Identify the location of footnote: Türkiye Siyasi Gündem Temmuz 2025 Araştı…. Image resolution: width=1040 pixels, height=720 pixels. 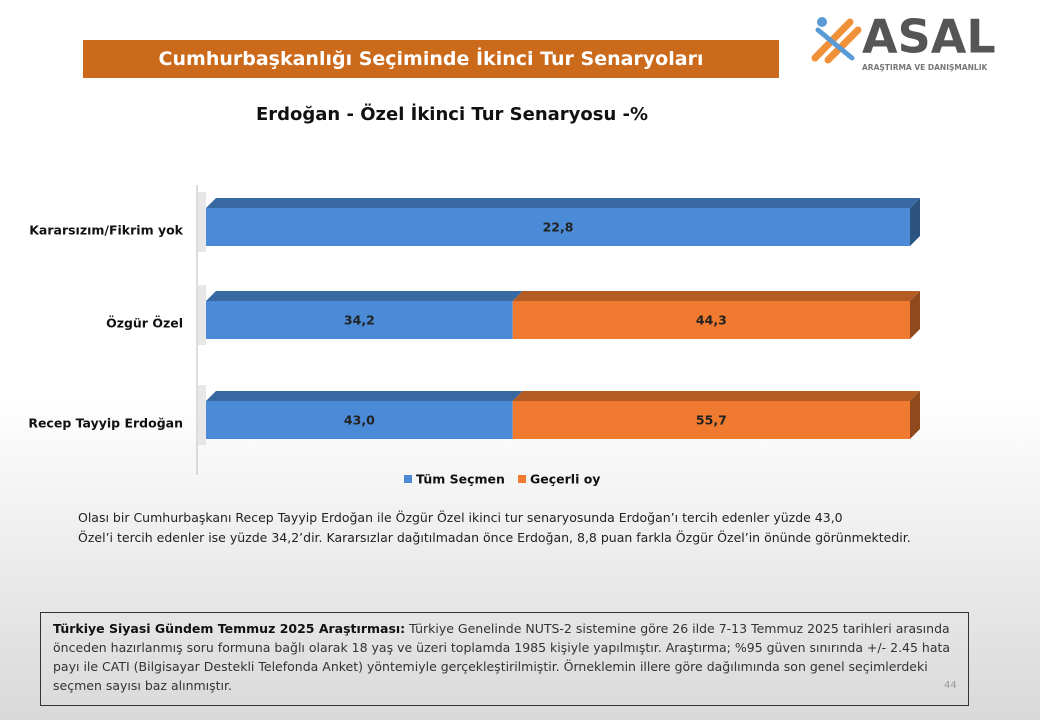
(504, 659).